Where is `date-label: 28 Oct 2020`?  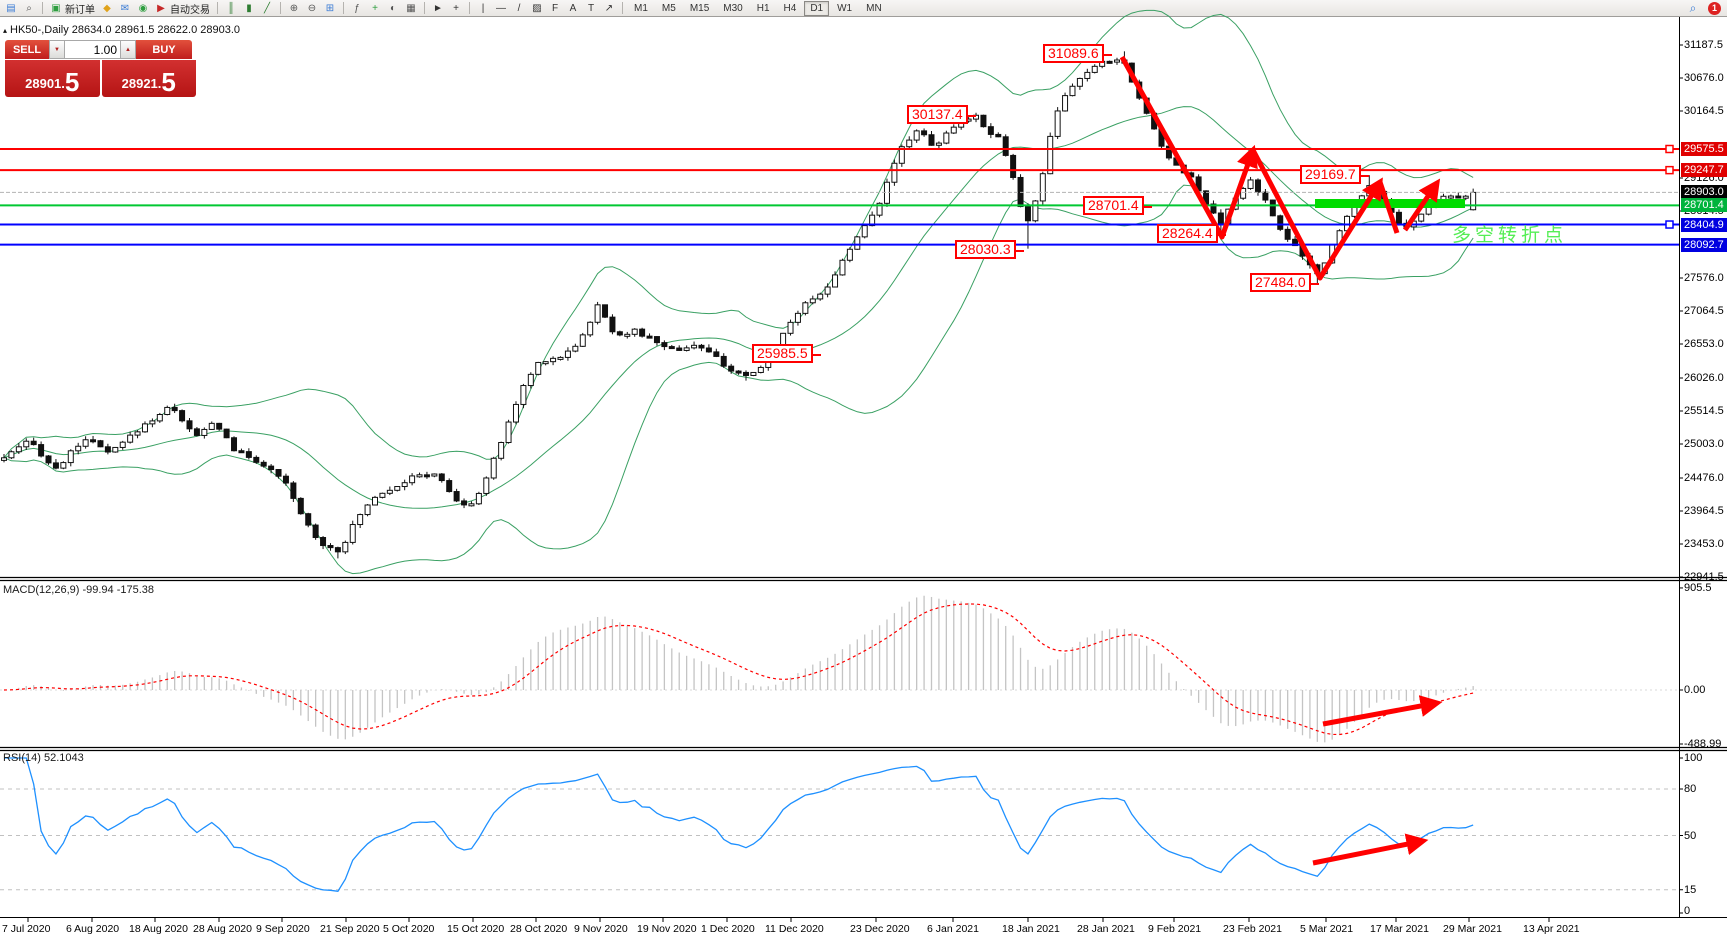 date-label: 28 Oct 2020 is located at coordinates (539, 929).